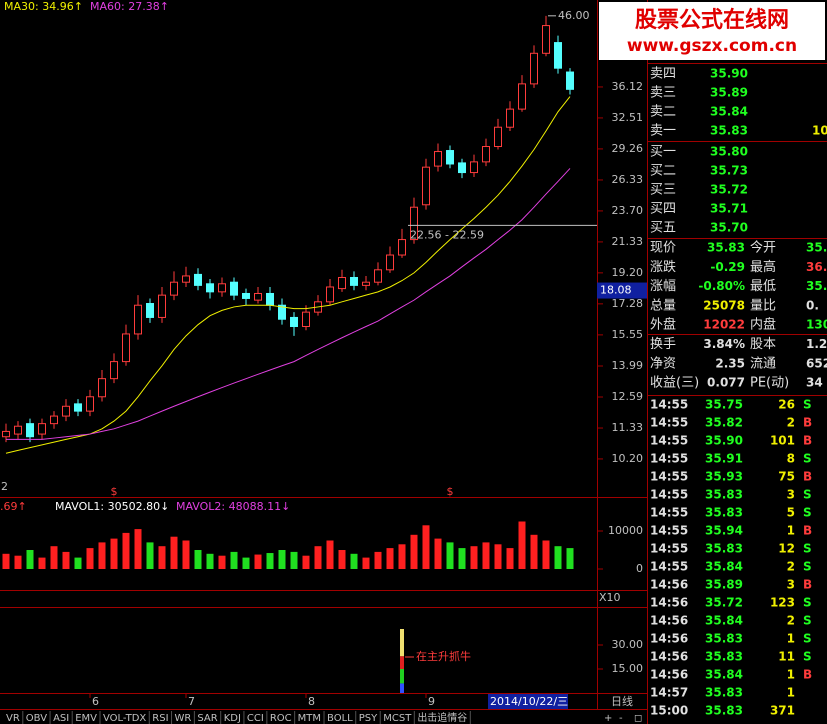  I want to click on quote-label: 流通, so click(763, 363).